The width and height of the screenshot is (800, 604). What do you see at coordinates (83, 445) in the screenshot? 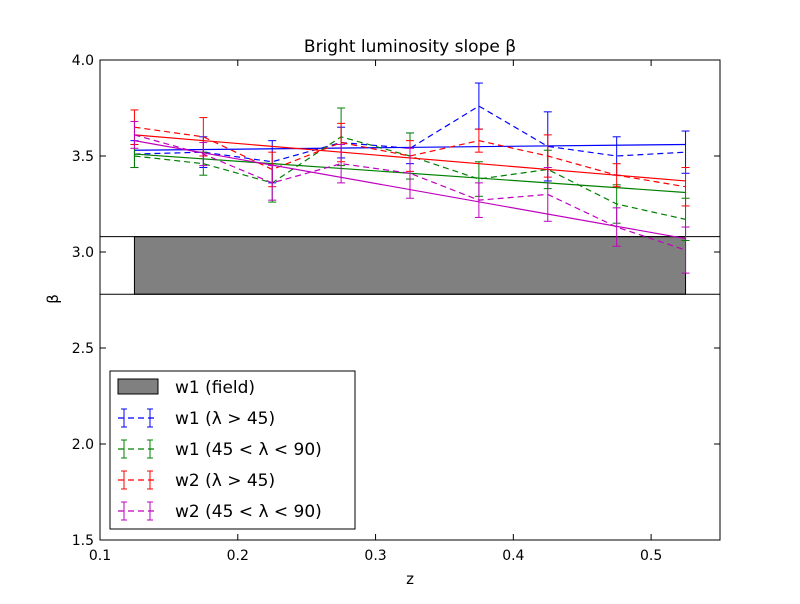
I see `y-tick-label: 2.0` at bounding box center [83, 445].